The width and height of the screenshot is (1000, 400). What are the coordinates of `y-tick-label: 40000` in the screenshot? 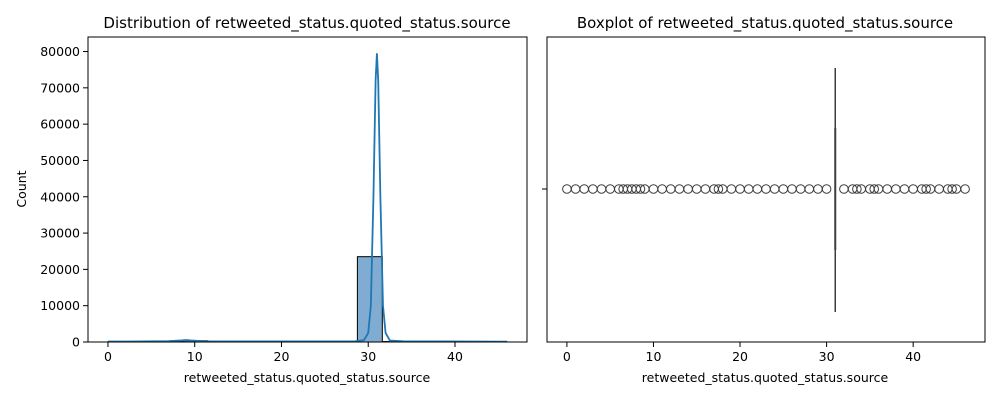 It's located at (60, 196).